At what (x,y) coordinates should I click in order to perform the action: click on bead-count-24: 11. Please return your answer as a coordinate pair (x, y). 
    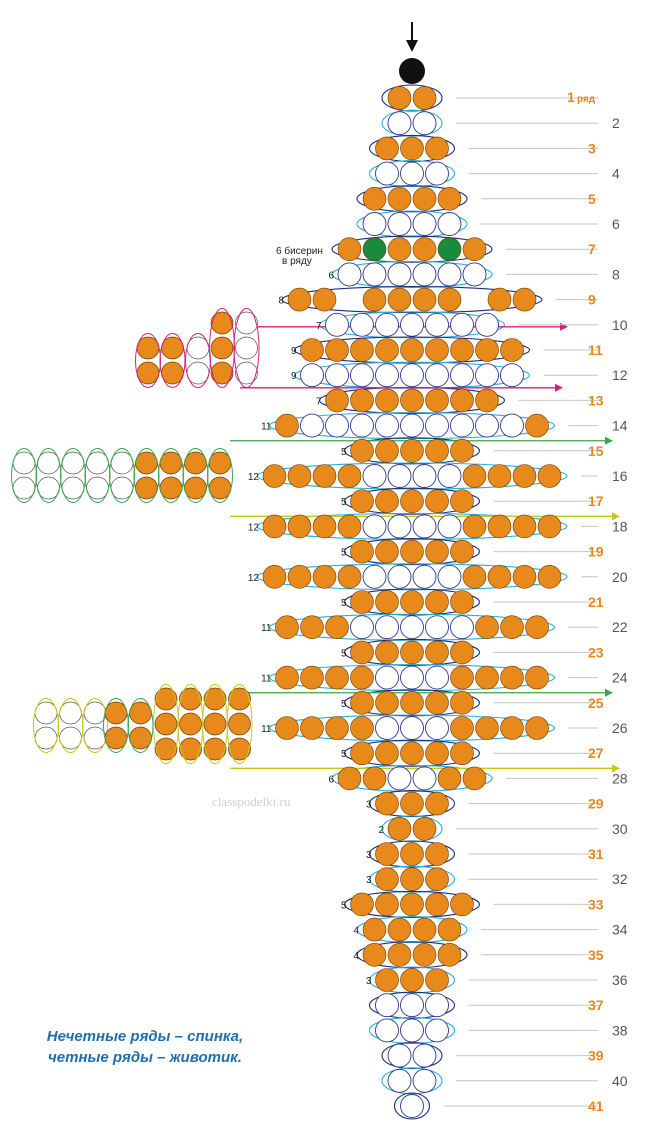
    Looking at the image, I should click on (266, 679).